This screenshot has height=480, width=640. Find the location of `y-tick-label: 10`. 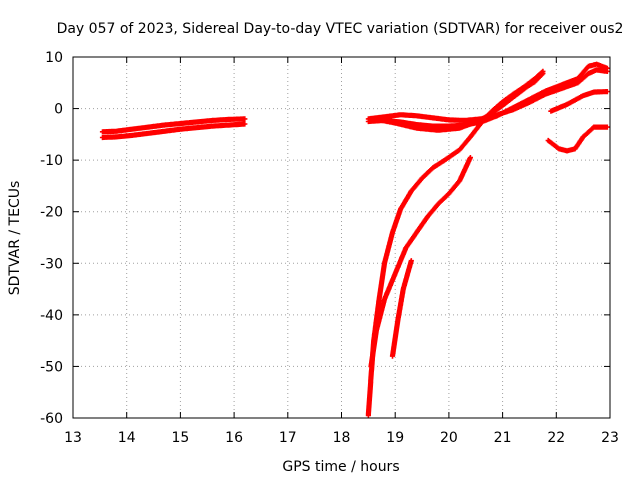

y-tick-label: 10 is located at coordinates (54, 58).